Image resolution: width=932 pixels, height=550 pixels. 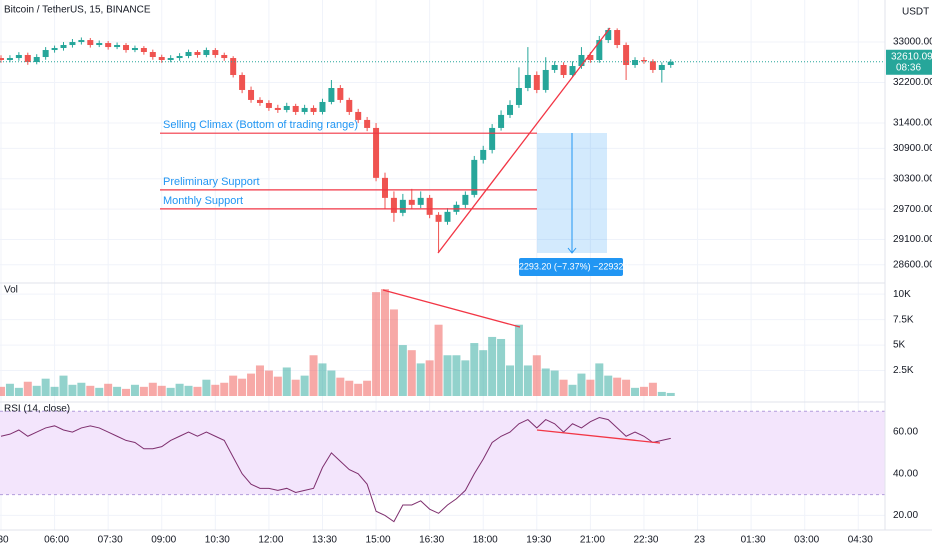 I want to click on y-tick-label: 40.00, so click(x=905, y=473).